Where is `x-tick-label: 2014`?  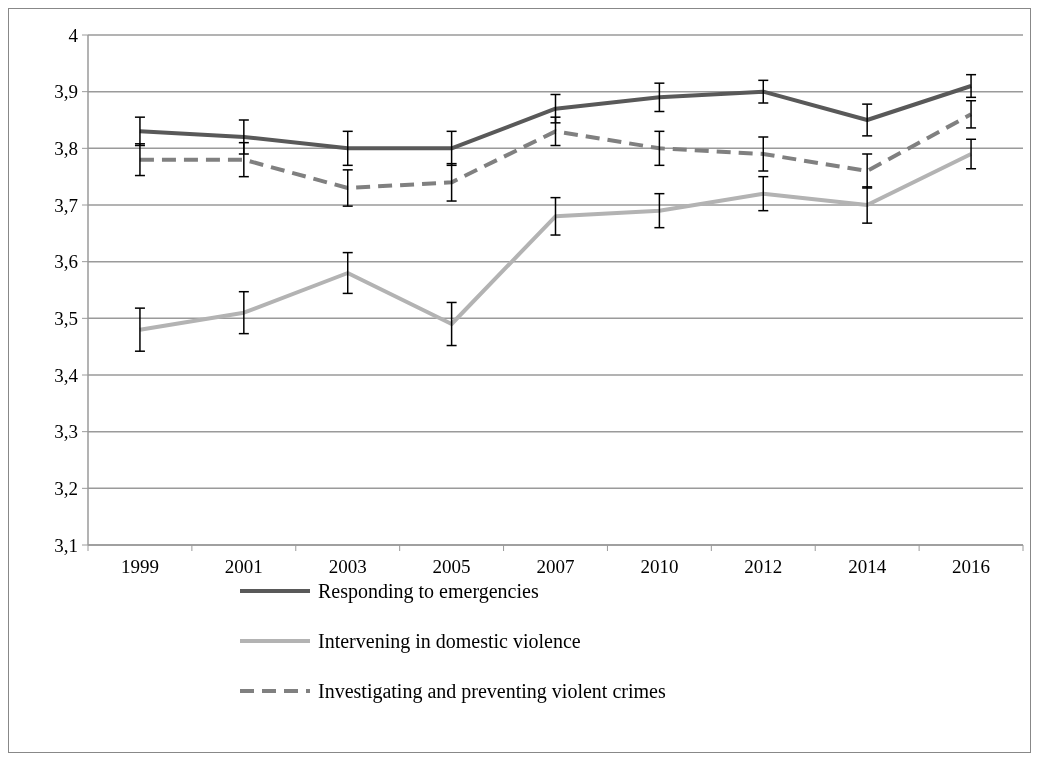
x-tick-label: 2014 is located at coordinates (867, 566).